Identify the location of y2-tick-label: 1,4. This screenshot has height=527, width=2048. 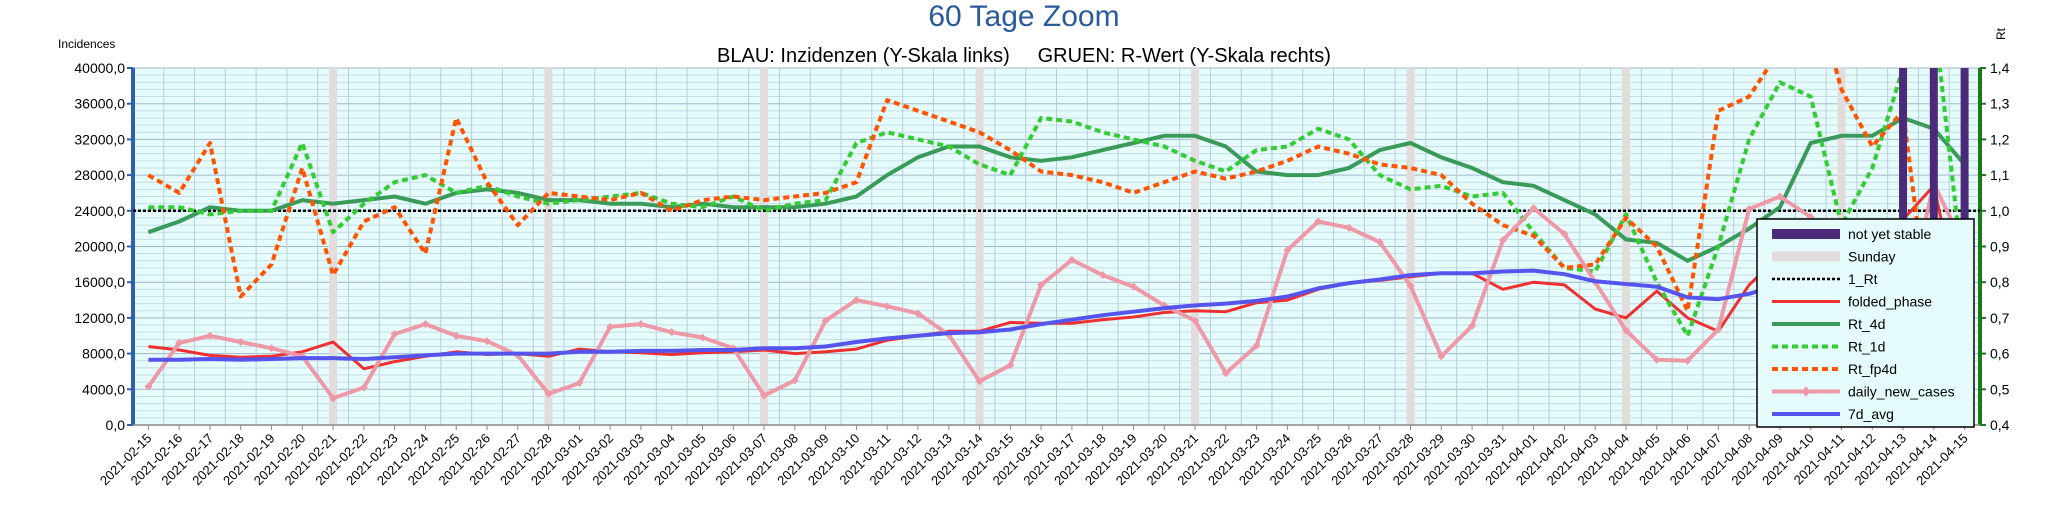
(2000, 68).